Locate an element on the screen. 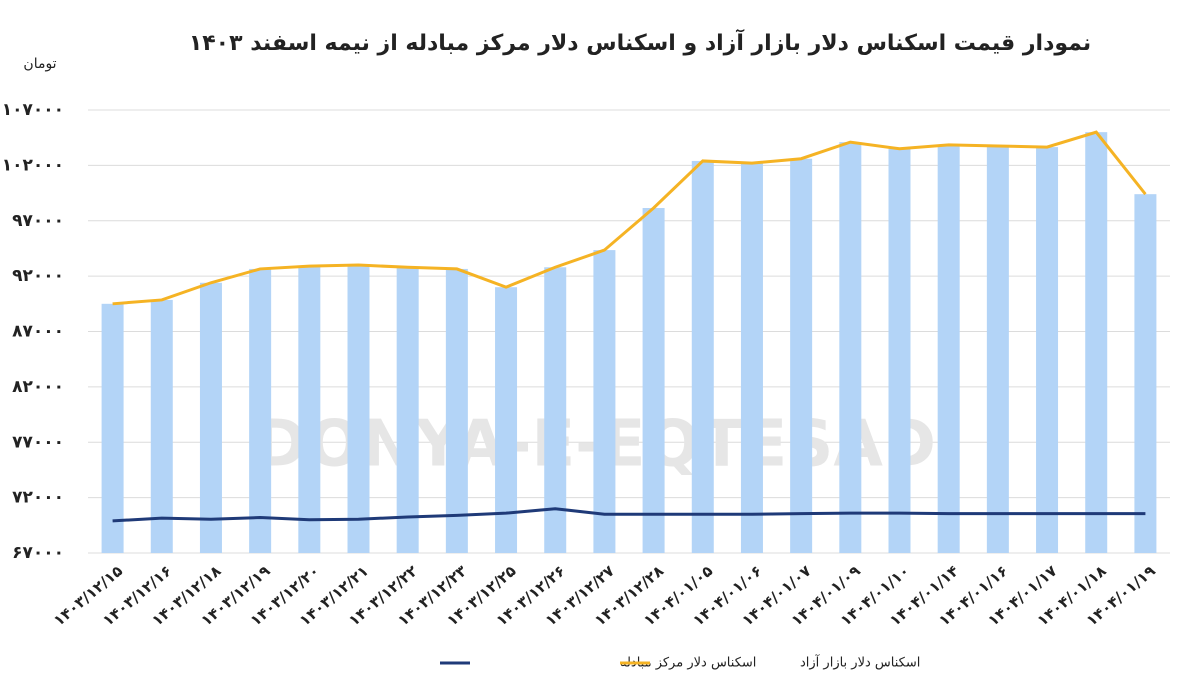 Image resolution: width=1200 pixels, height=683 pixels. line is located at coordinates (629, 515).